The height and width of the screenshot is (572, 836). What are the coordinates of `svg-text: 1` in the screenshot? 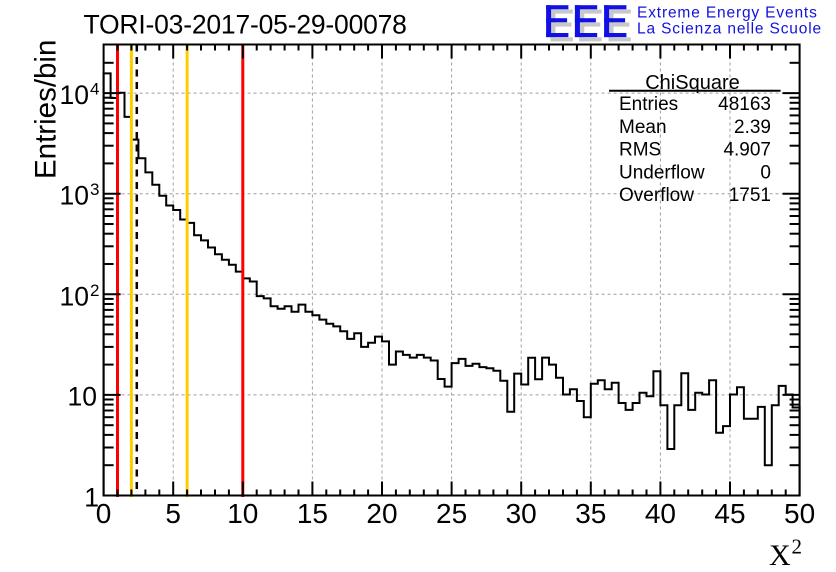 It's located at (91, 498).